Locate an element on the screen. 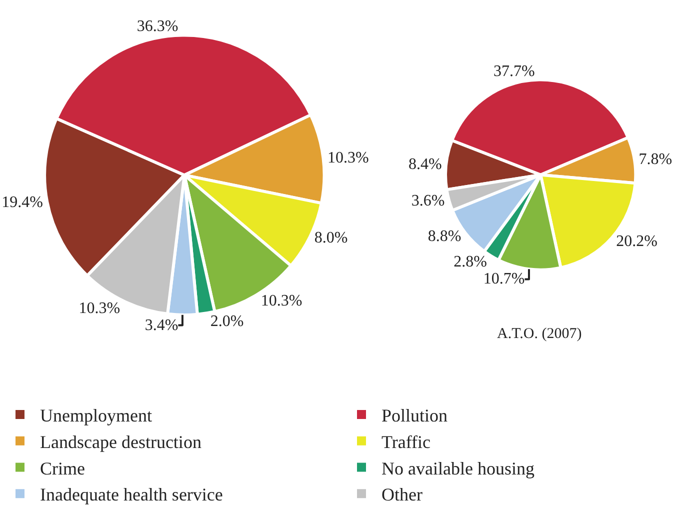 The width and height of the screenshot is (683, 518). data-label: 37.7% is located at coordinates (514, 71).